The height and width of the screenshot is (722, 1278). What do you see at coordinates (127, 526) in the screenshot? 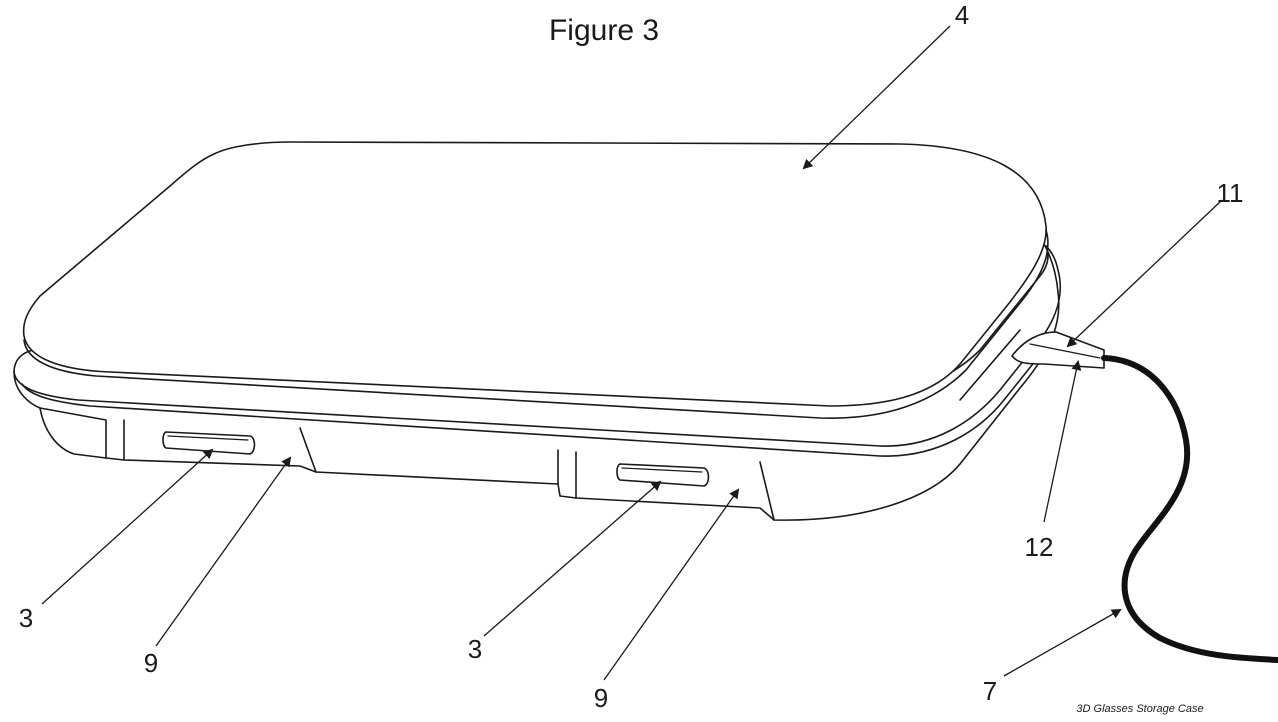
I see `leader-button-left` at bounding box center [127, 526].